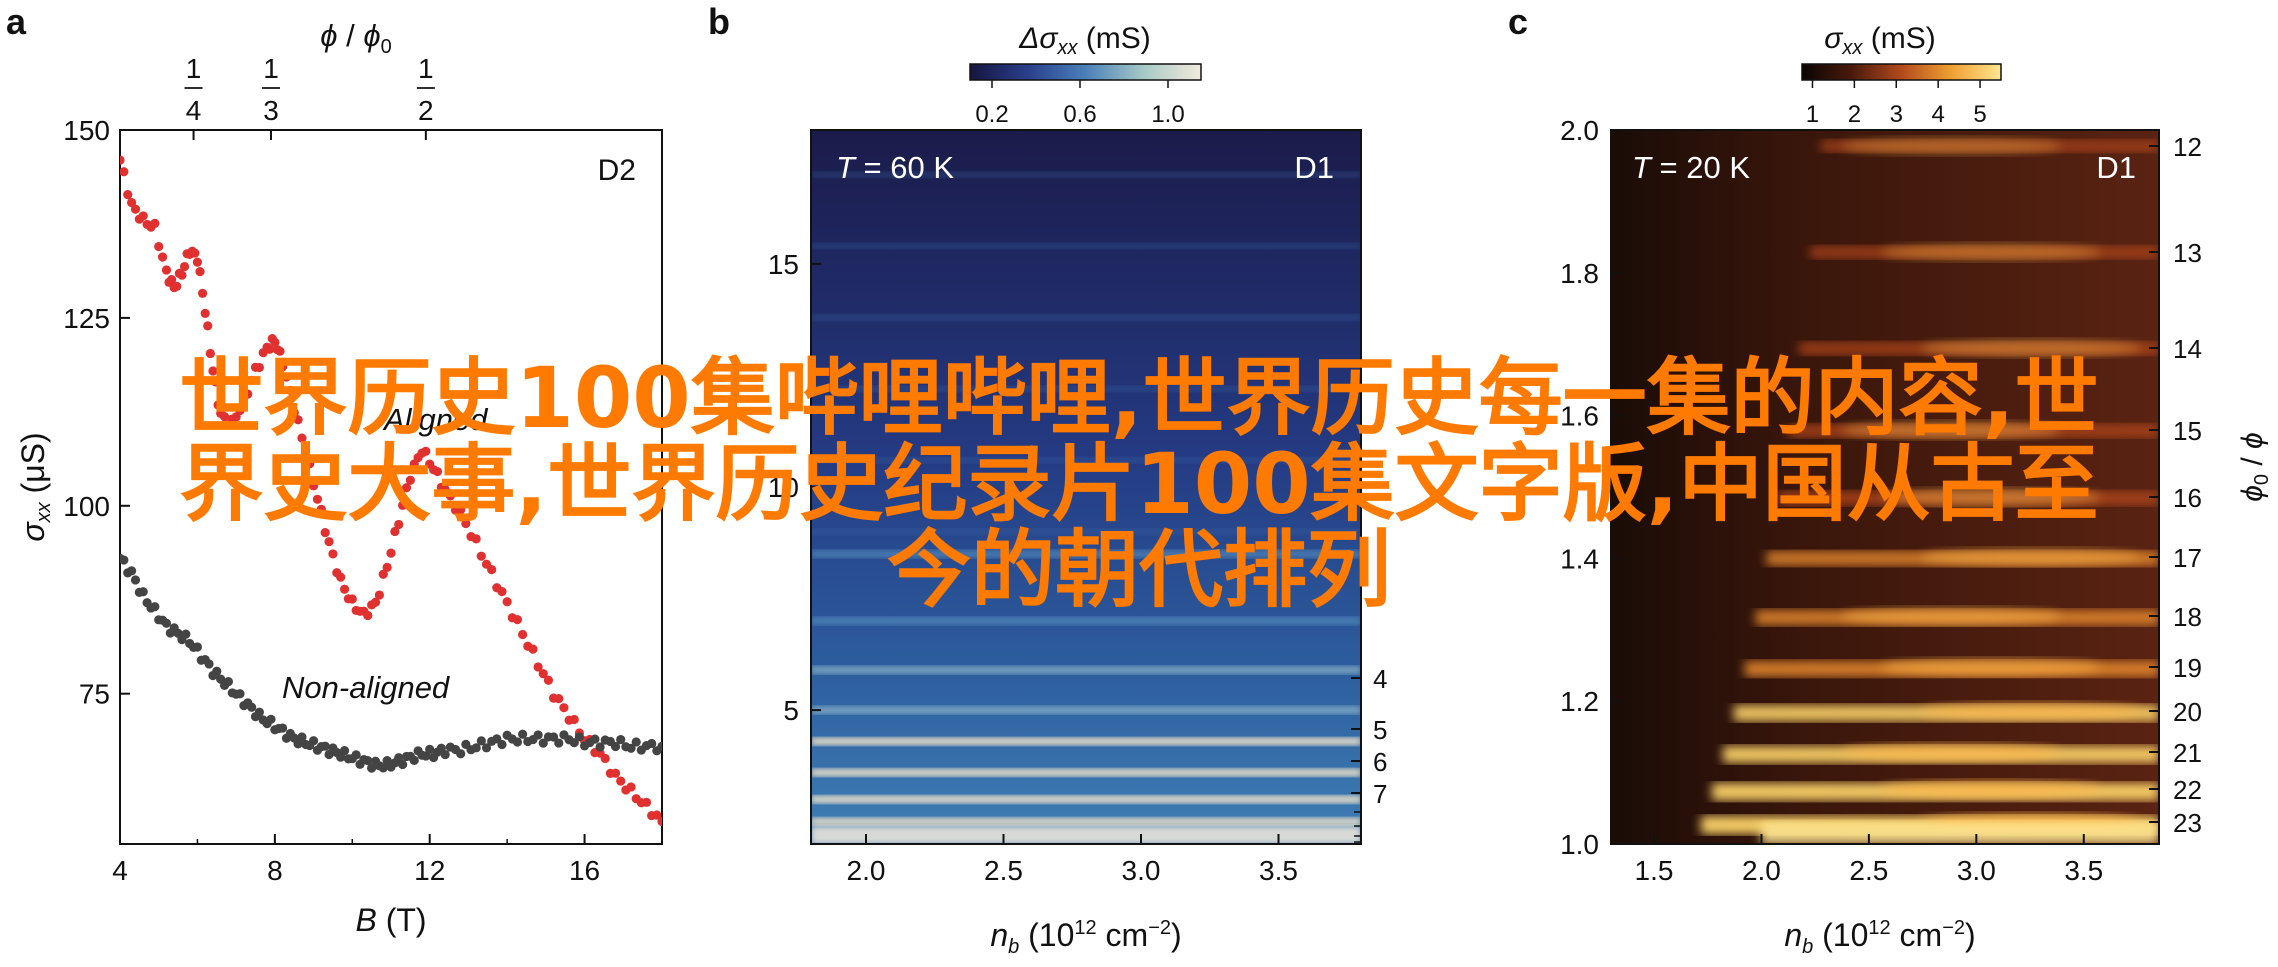  Describe the element at coordinates (1003, 870) in the screenshot. I see `x-tick-label-b: 2.5` at that location.